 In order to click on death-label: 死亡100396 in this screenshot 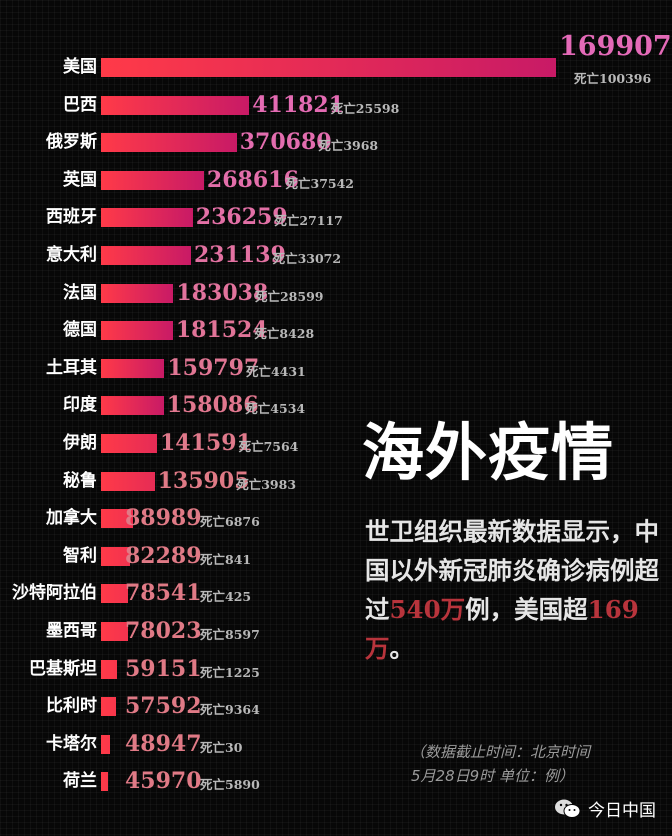, I will do `click(613, 78)`.